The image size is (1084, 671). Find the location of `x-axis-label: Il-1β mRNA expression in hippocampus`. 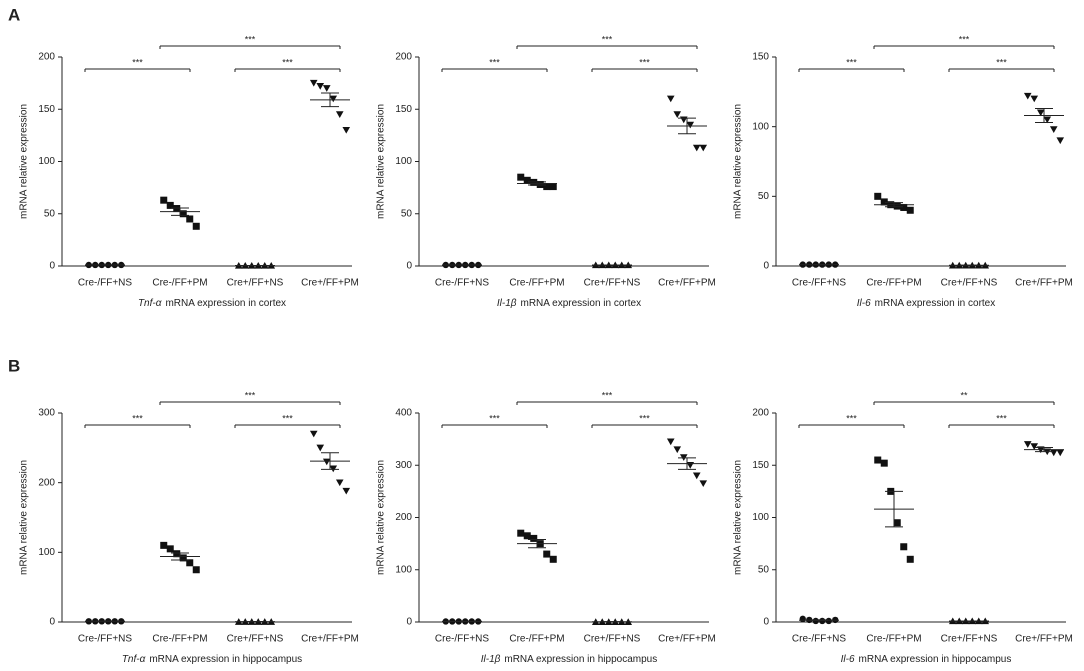

x-axis-label: Il-1β mRNA expression in hippocampus is located at coordinates (569, 659).